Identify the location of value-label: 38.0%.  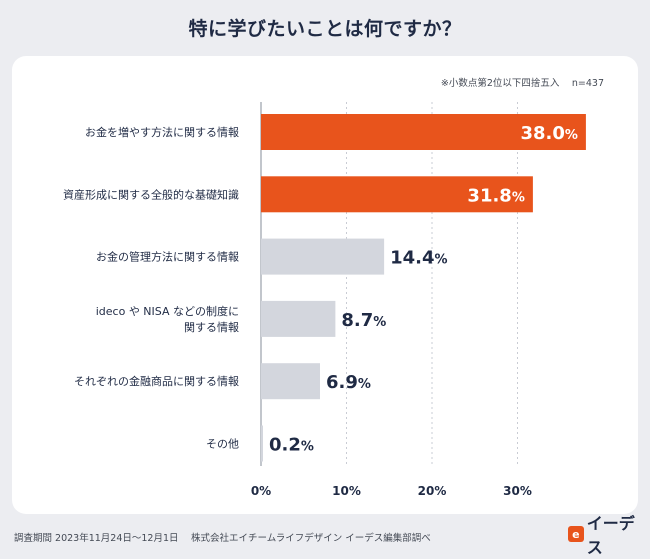
(548, 133).